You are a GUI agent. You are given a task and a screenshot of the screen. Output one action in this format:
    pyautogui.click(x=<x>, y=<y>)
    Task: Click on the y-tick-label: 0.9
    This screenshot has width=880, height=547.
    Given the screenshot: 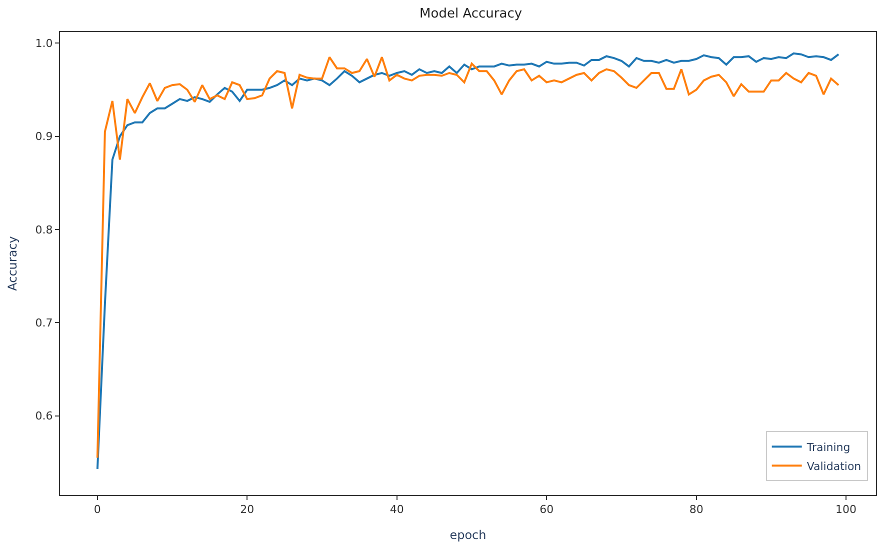 What is the action you would take?
    pyautogui.click(x=44, y=137)
    